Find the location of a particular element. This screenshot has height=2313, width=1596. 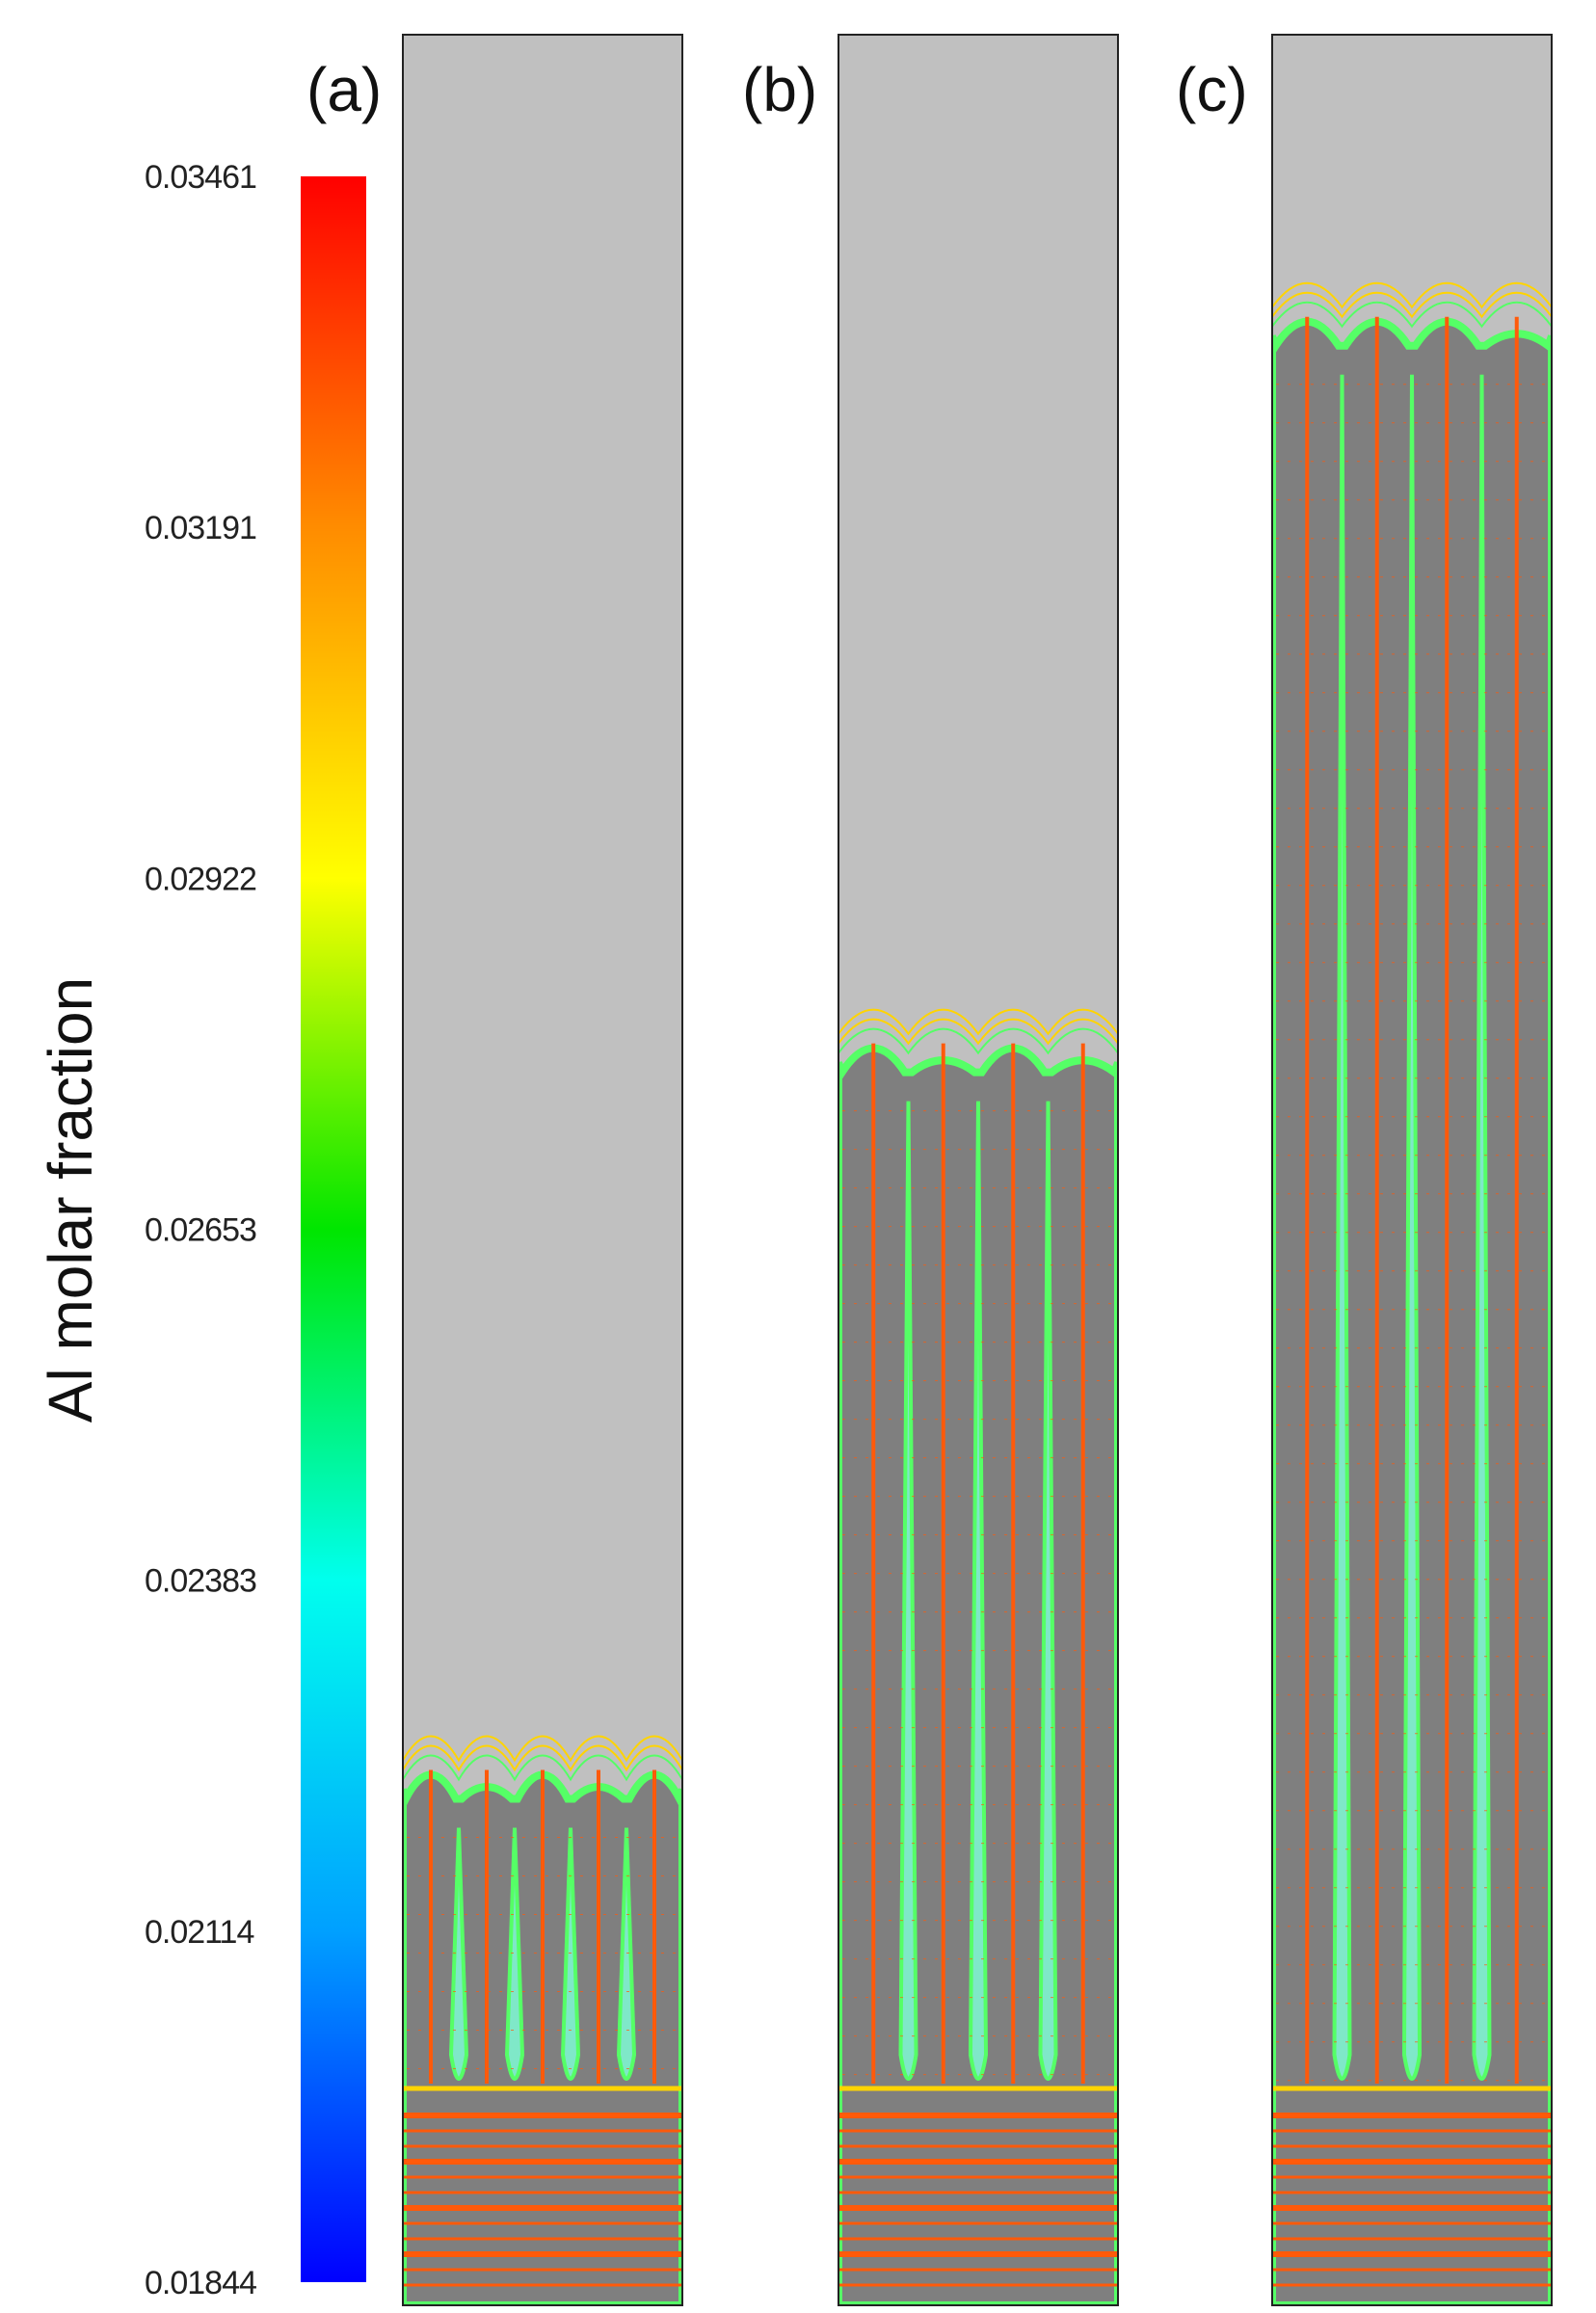

panel-label: (b) is located at coordinates (779, 90).